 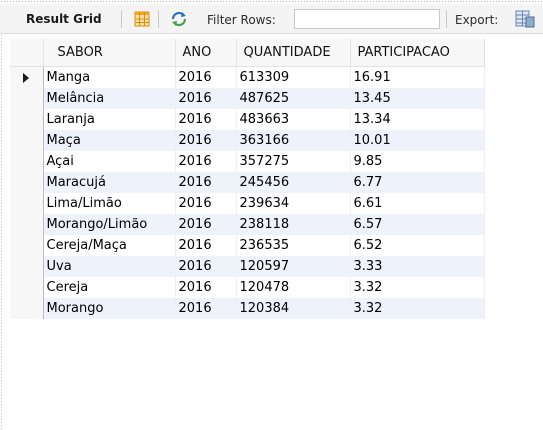 I want to click on cell-participacao: 16.91, so click(x=417, y=78).